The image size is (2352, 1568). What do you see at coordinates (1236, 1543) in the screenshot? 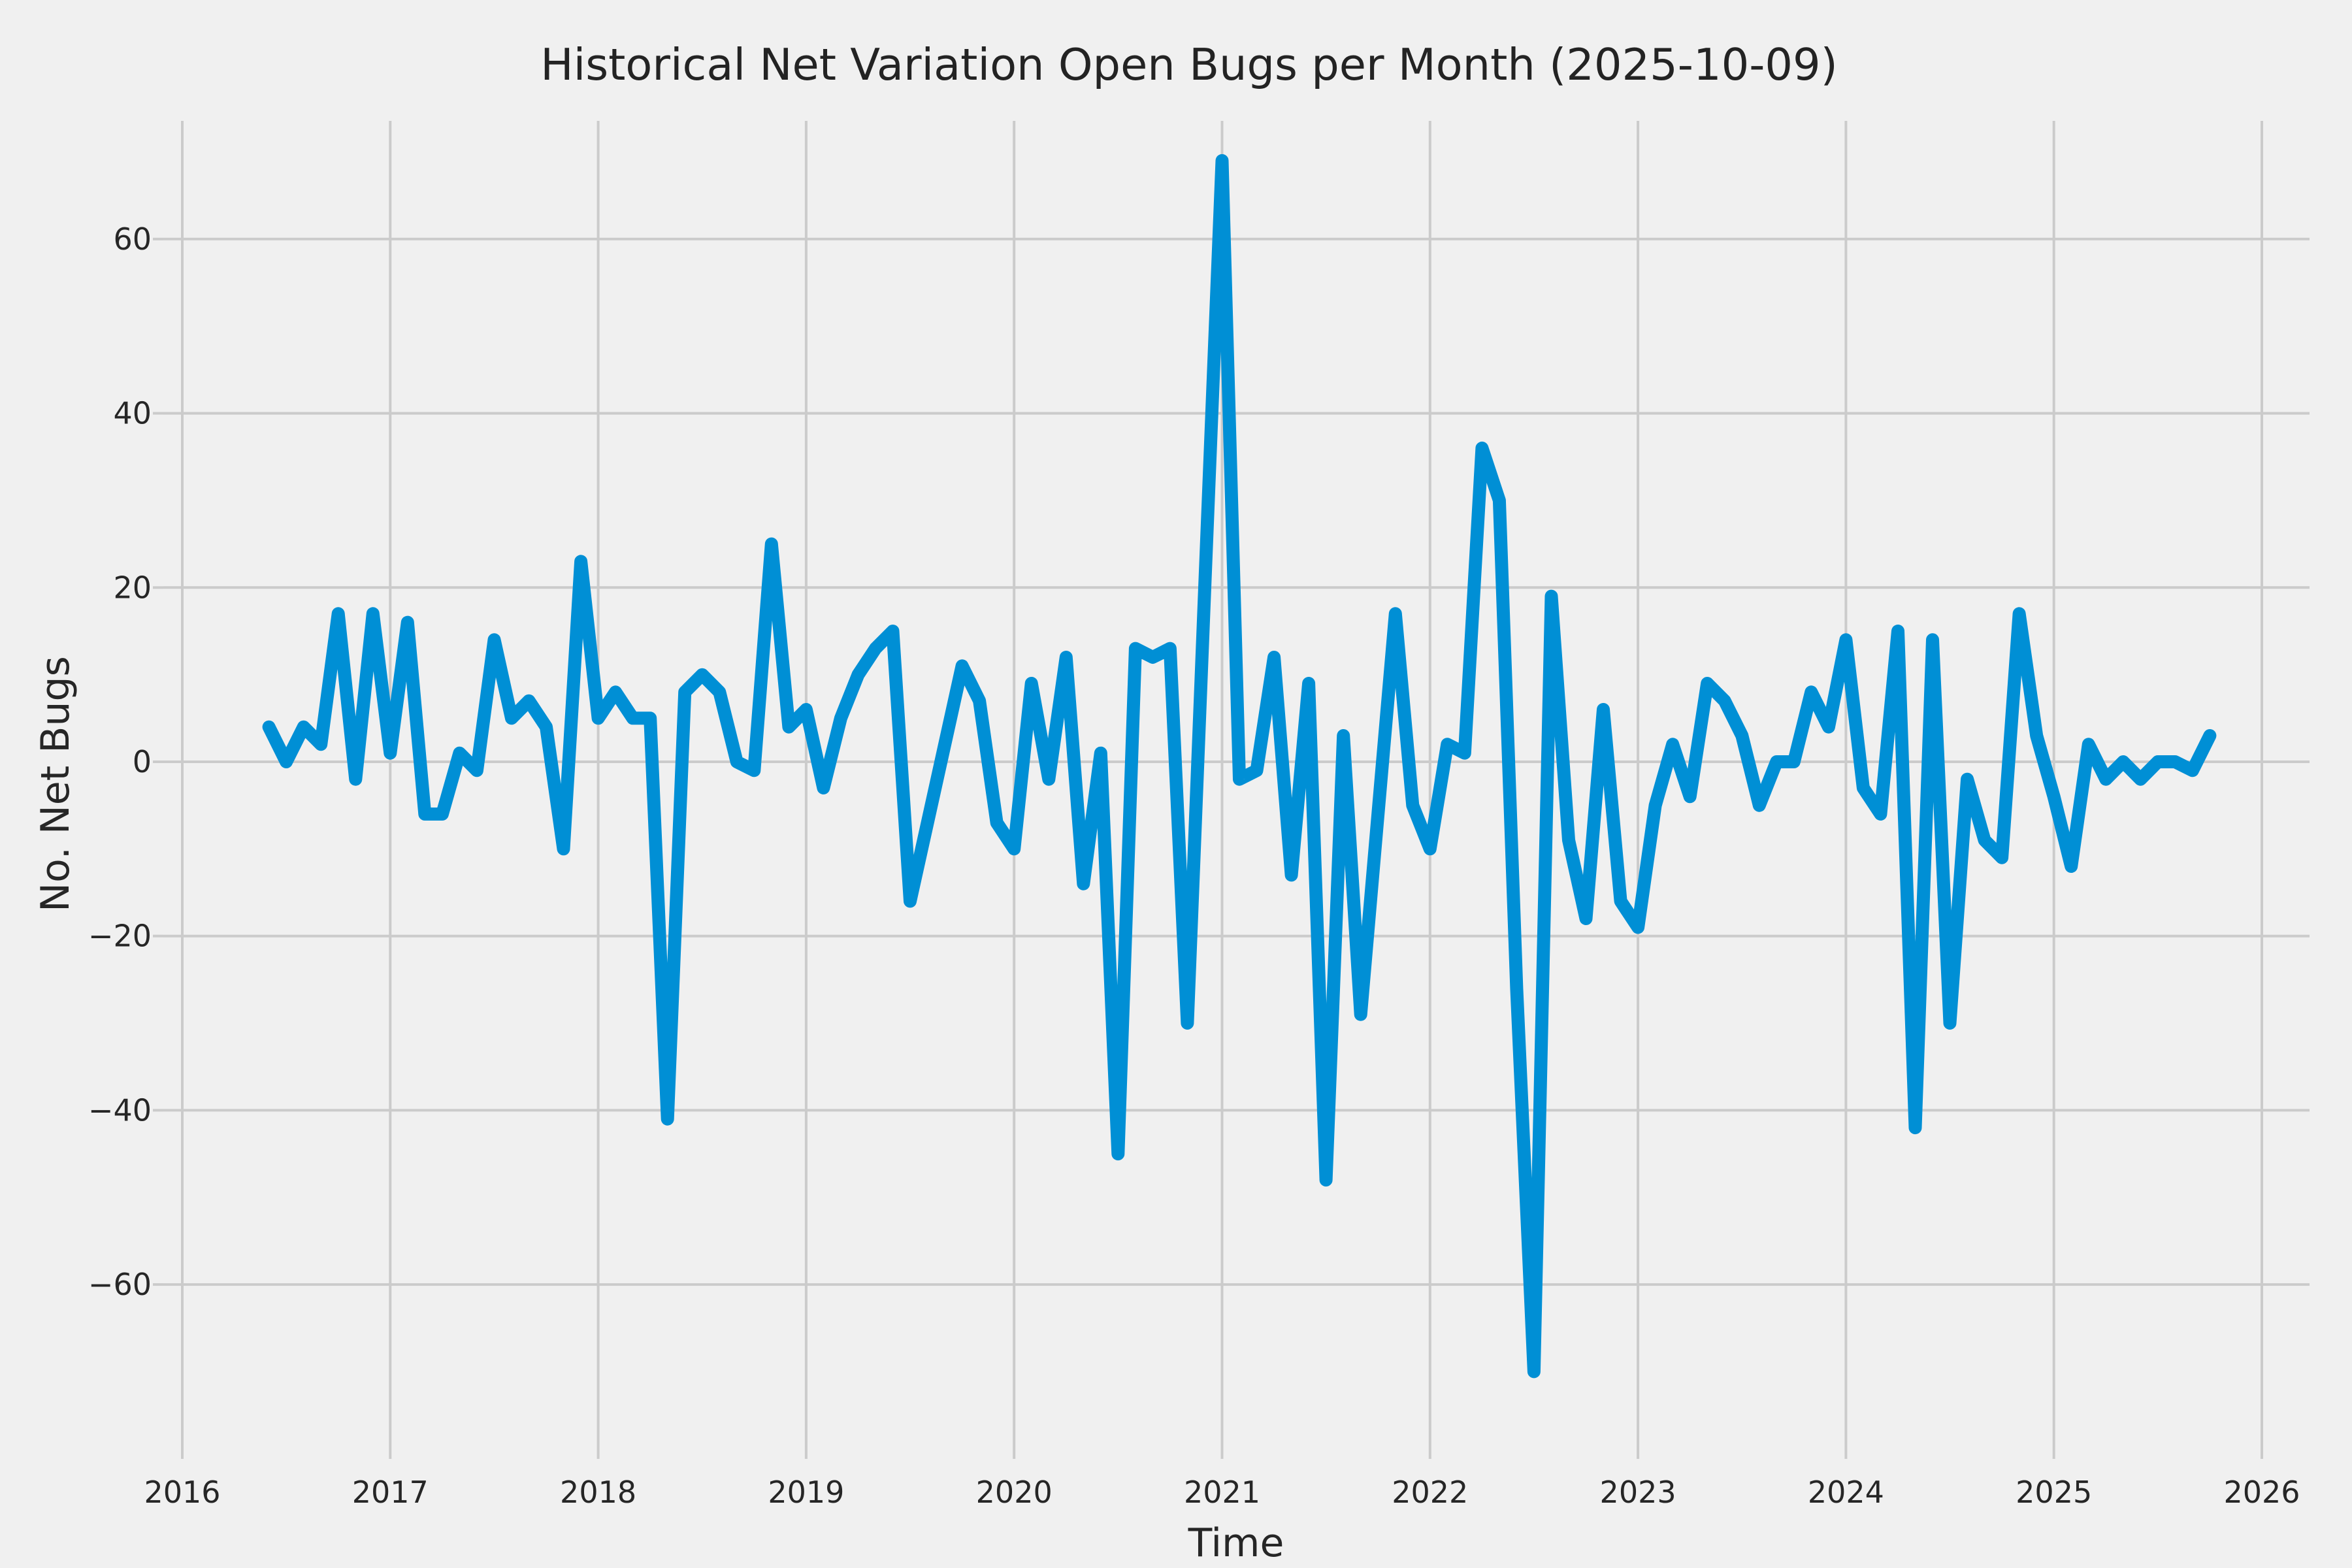
I see `x-axis-label: Time` at bounding box center [1236, 1543].